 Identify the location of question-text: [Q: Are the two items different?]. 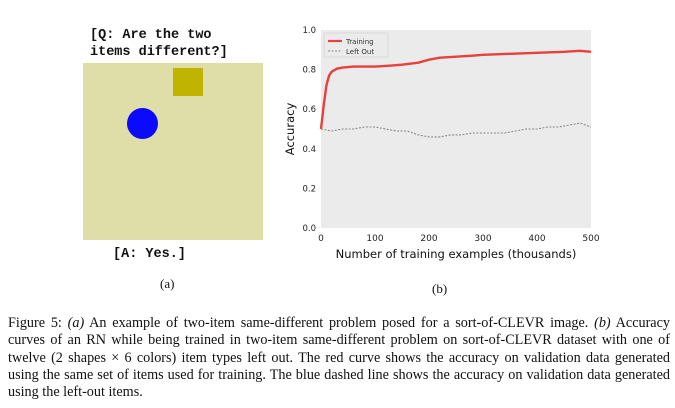
(159, 44).